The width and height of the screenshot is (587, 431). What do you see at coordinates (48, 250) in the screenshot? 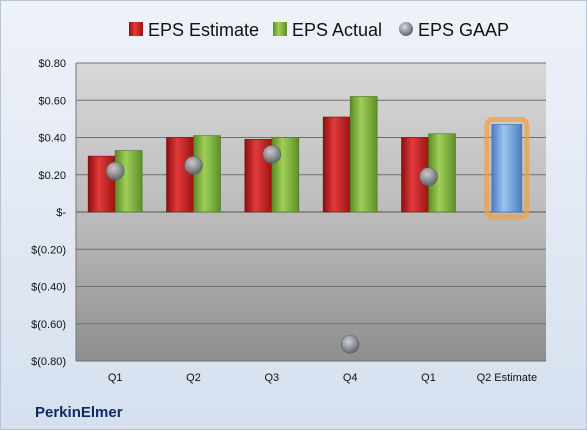
I see `y-tick-label: $(0.20)` at bounding box center [48, 250].